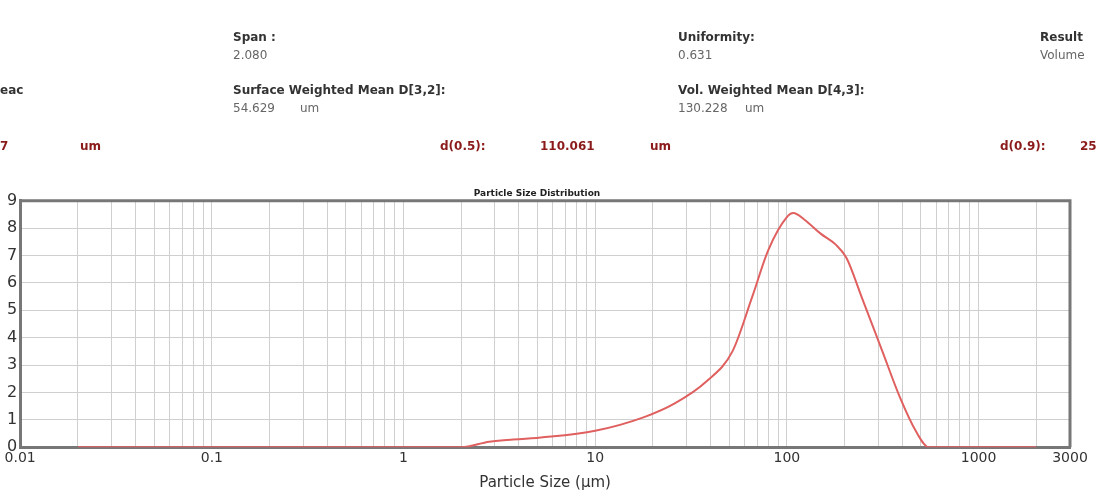  Describe the element at coordinates (595, 457) in the screenshot. I see `x-tick-label: 10` at that location.